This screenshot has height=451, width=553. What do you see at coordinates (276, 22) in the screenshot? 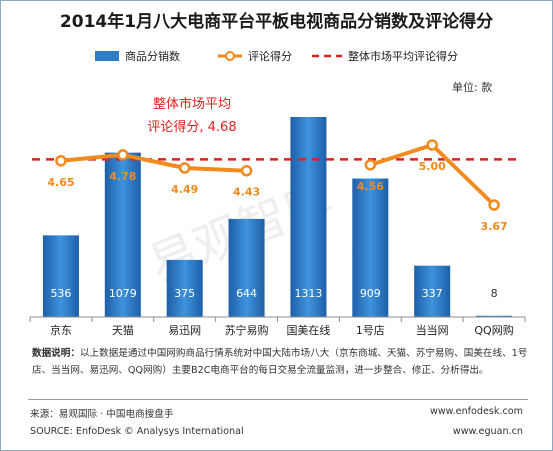
I see `chart-title: 2014年1月八大电商平台平板电视商品分销数及评论得分` at bounding box center [276, 22].